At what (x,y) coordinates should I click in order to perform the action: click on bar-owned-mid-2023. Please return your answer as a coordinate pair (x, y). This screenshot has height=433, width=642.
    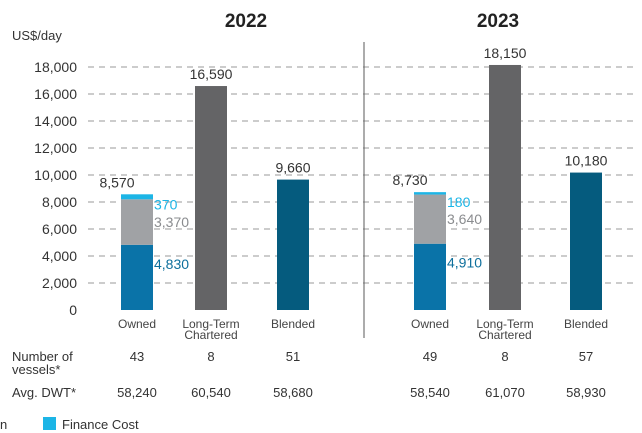
    Looking at the image, I should click on (430, 219).